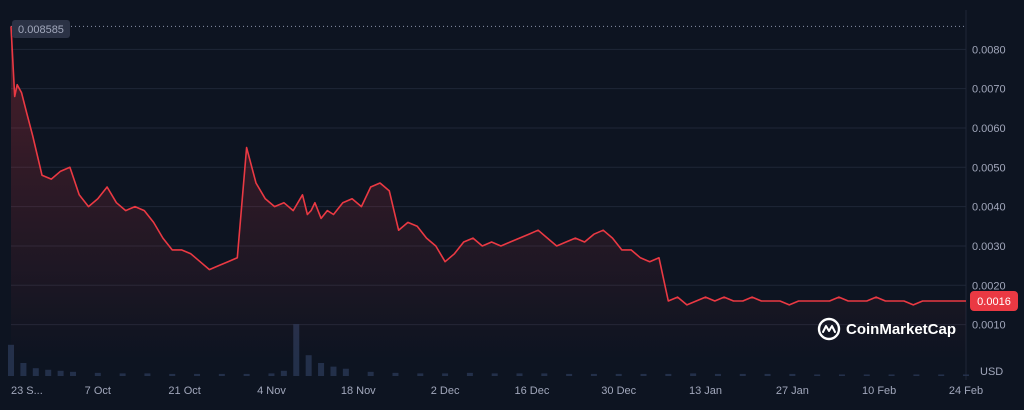 This screenshot has width=1024, height=410. Describe the element at coordinates (358, 391) in the screenshot. I see `x-tick-label: 18 Nov` at that location.